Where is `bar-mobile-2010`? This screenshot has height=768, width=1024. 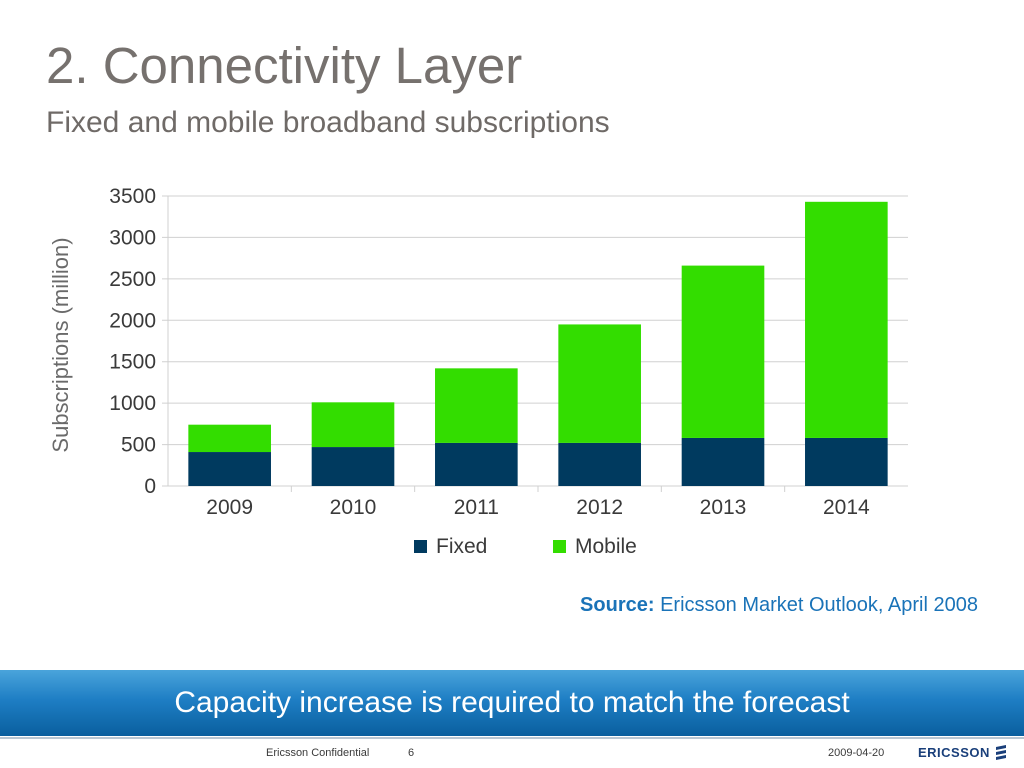 bar-mobile-2010 is located at coordinates (353, 425).